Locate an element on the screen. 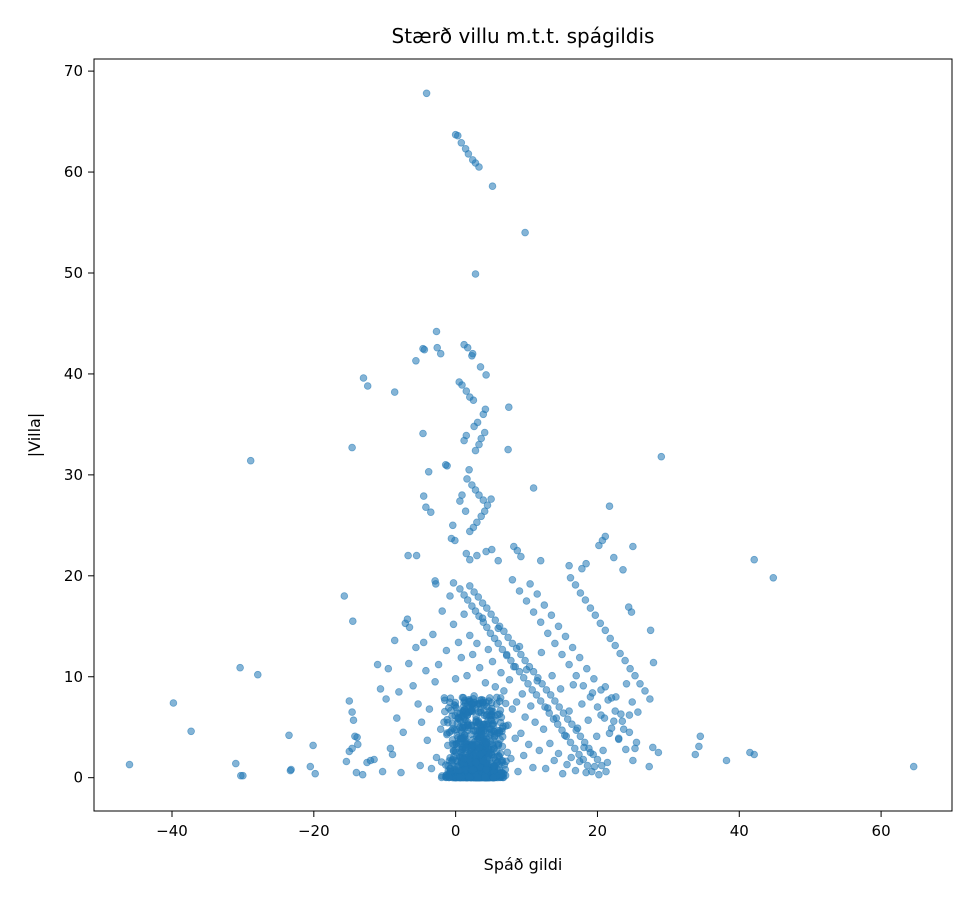 This screenshot has width=975, height=900. y-tick-label: 30 is located at coordinates (73, 475).